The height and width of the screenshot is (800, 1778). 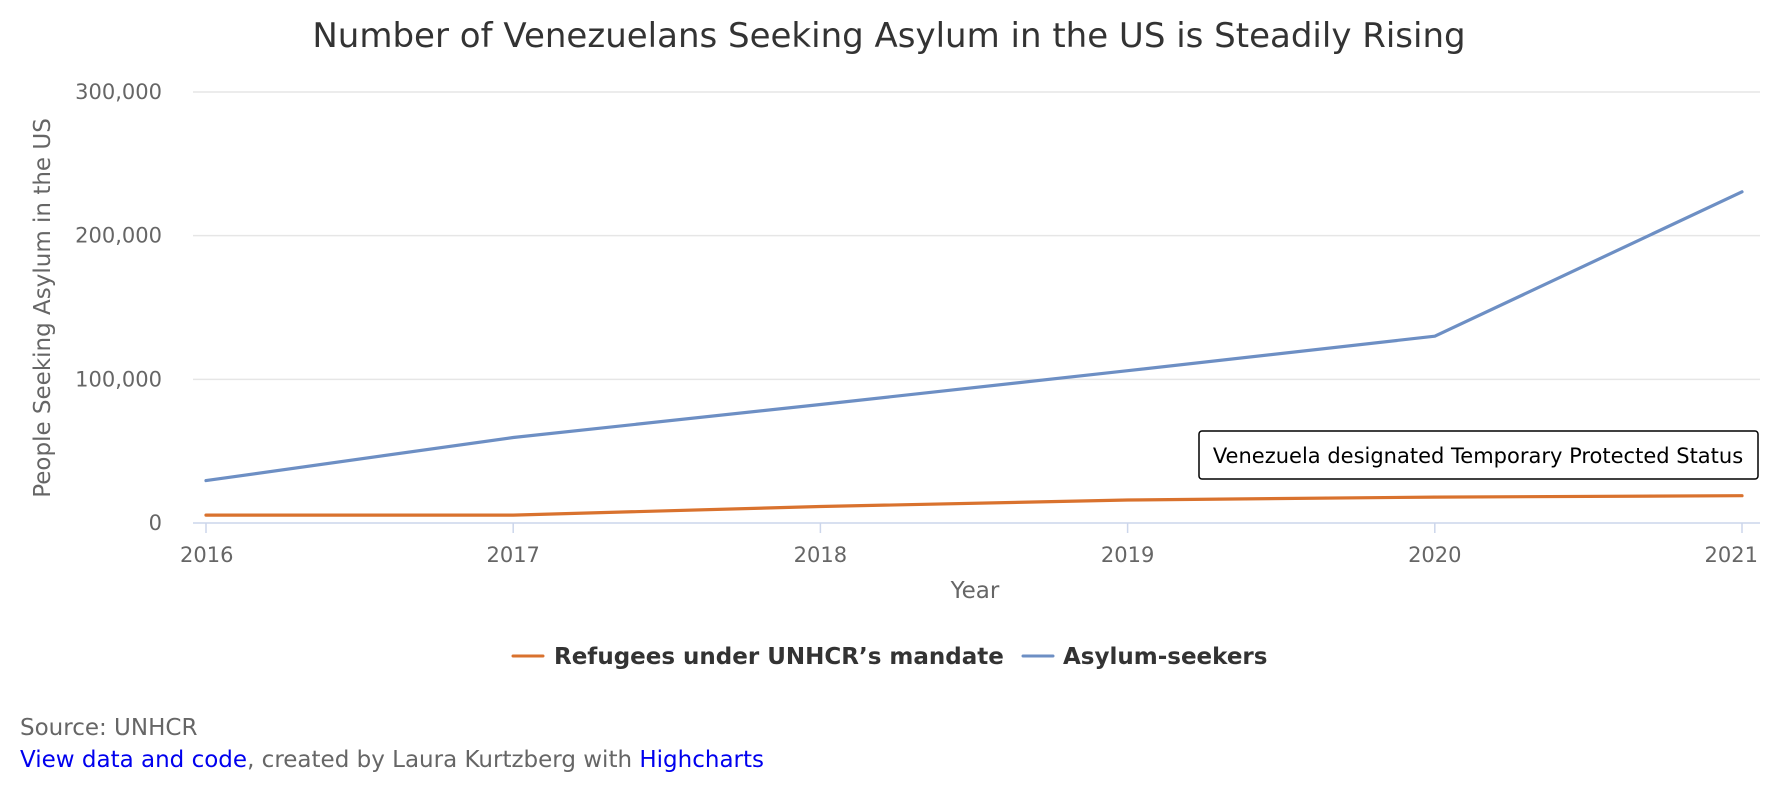 What do you see at coordinates (134, 760) in the screenshot?
I see `view-data-link: View data and code` at bounding box center [134, 760].